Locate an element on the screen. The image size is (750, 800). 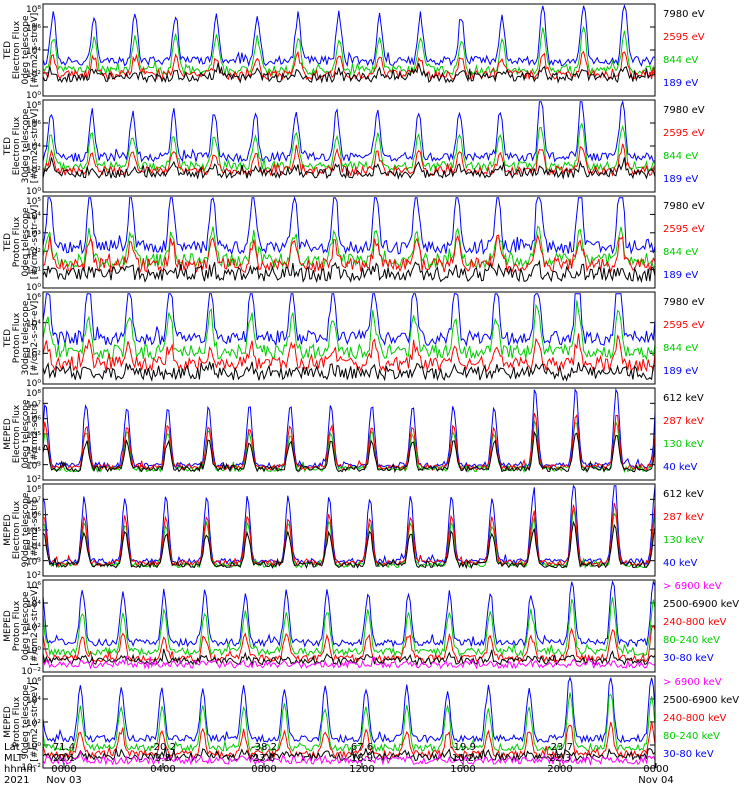
axis-hhmm-label: 1600 is located at coordinates (462, 769).